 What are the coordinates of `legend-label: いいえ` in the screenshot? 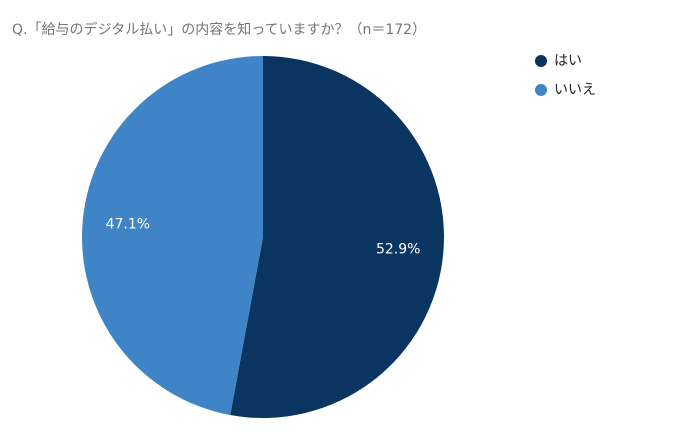 It's located at (575, 90).